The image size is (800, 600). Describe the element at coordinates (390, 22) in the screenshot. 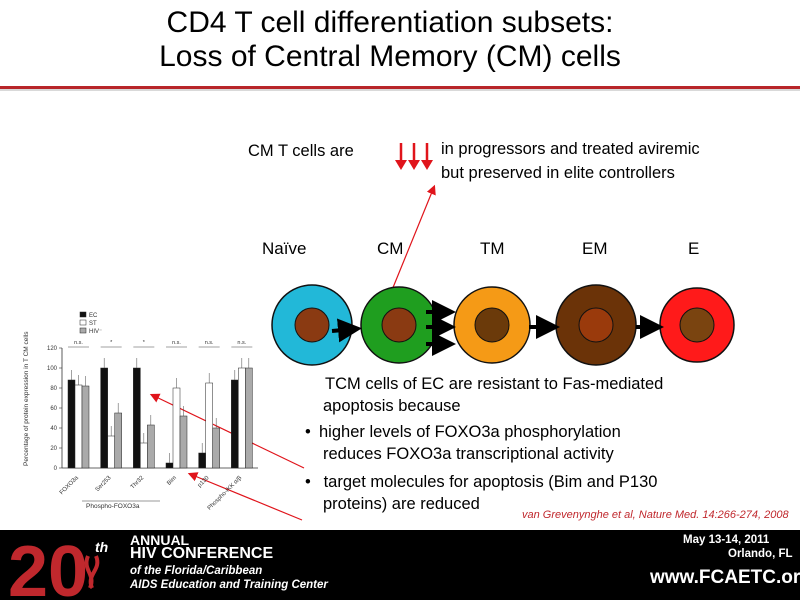

I see `title-line-1: CD4 T cell differentiation subsets:` at that location.